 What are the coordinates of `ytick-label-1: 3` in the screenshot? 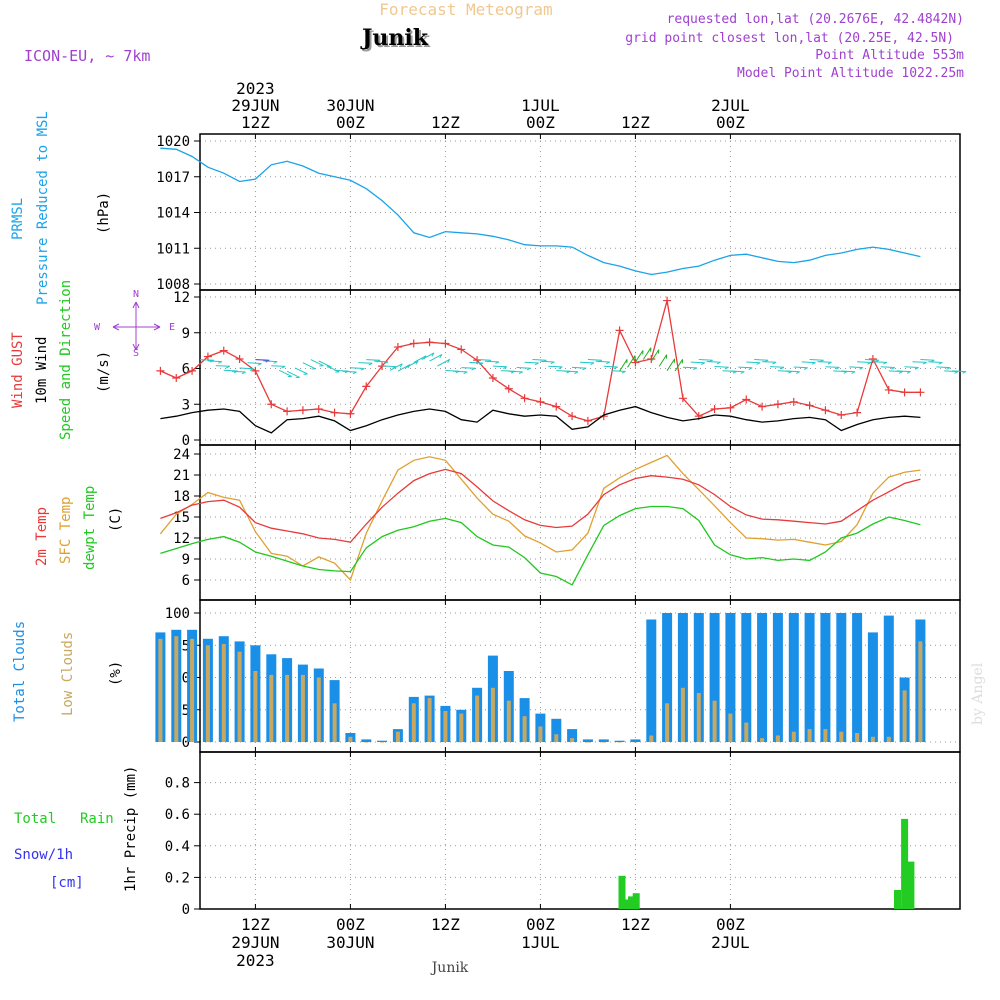 It's located at (186, 405).